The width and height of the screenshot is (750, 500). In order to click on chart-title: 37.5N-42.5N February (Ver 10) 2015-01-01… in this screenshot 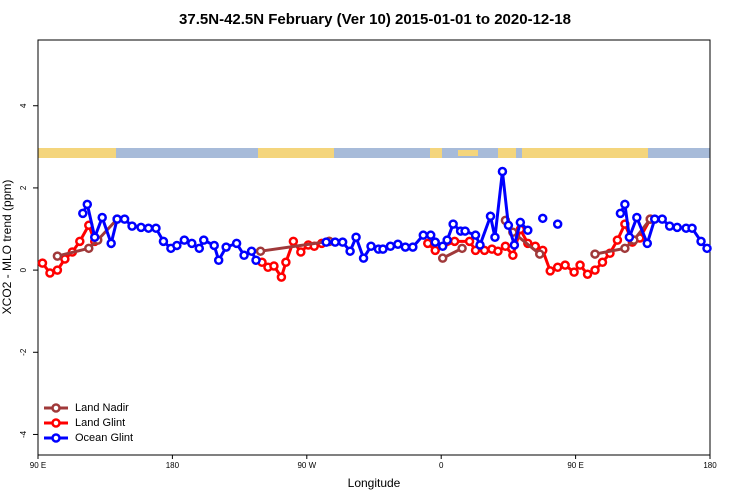, I will do `click(375, 19)`.